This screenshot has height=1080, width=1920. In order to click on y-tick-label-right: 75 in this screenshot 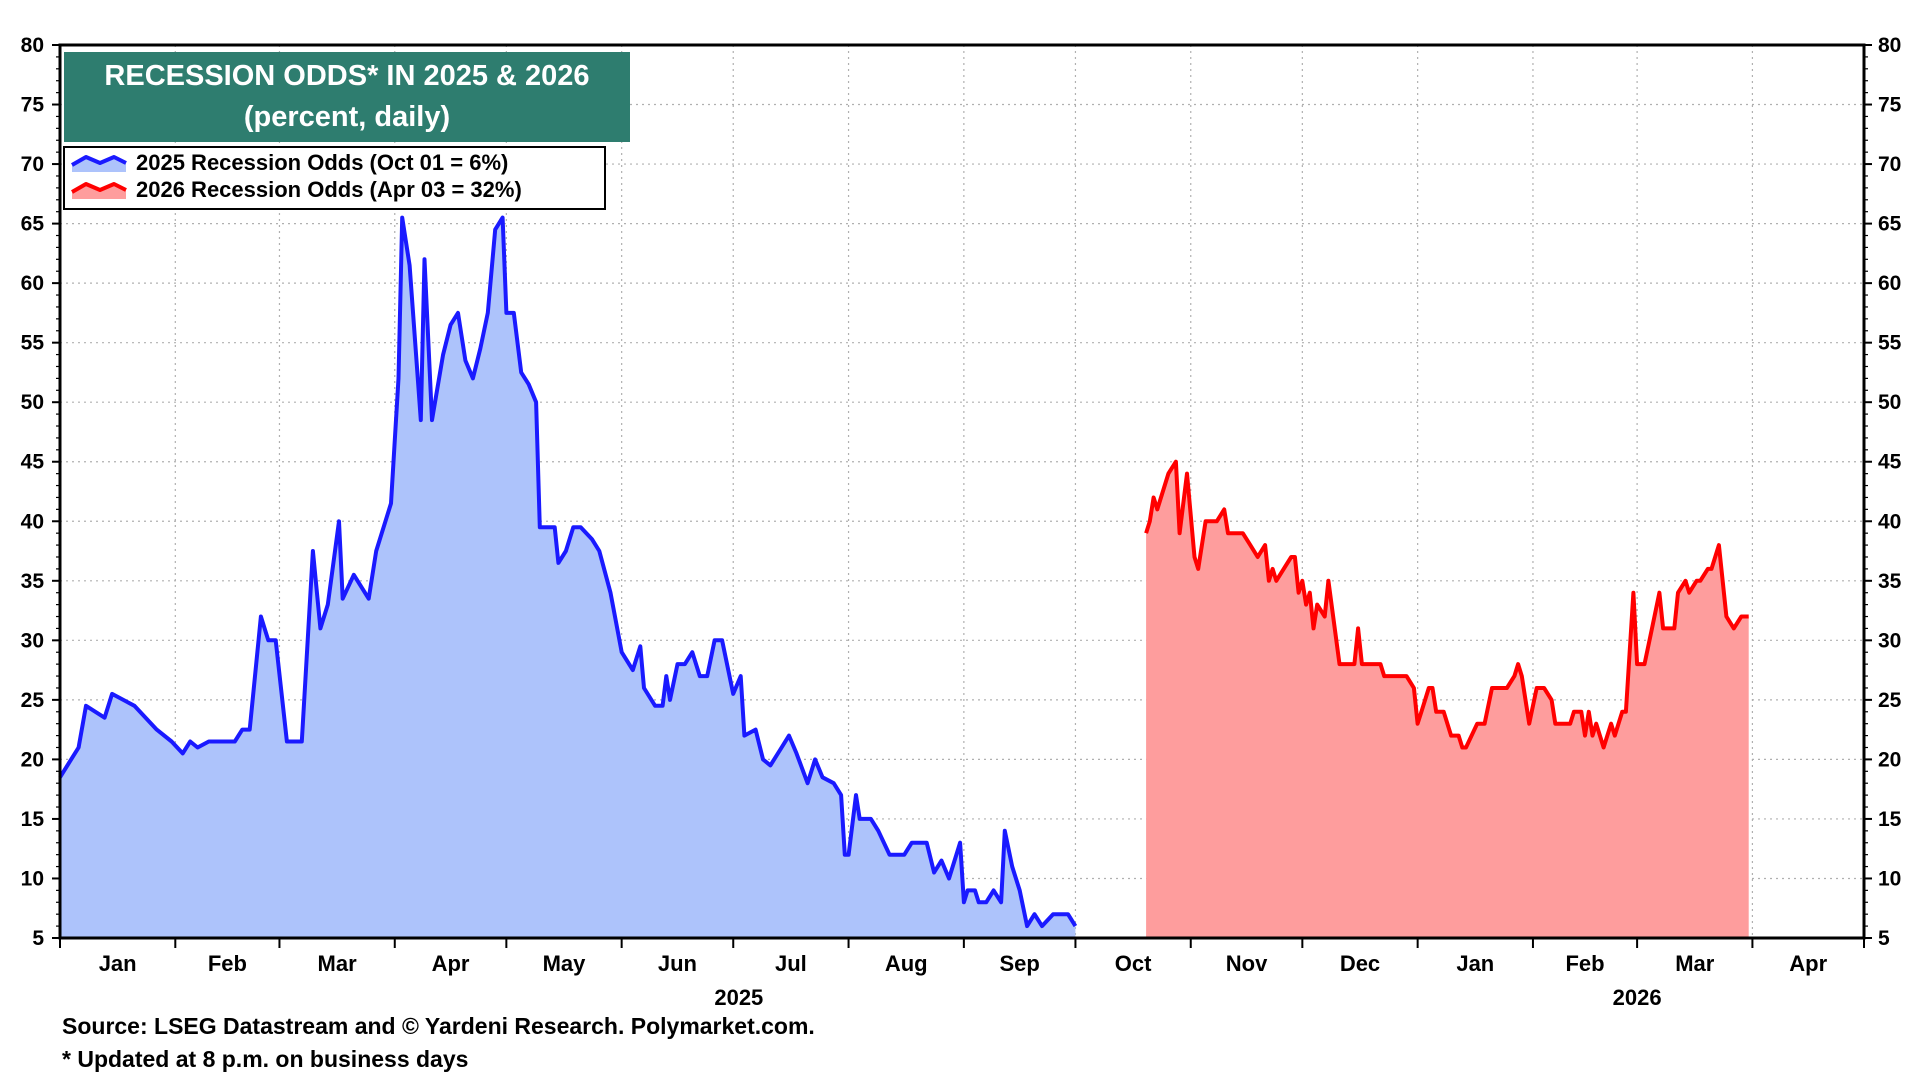, I will do `click(1890, 105)`.